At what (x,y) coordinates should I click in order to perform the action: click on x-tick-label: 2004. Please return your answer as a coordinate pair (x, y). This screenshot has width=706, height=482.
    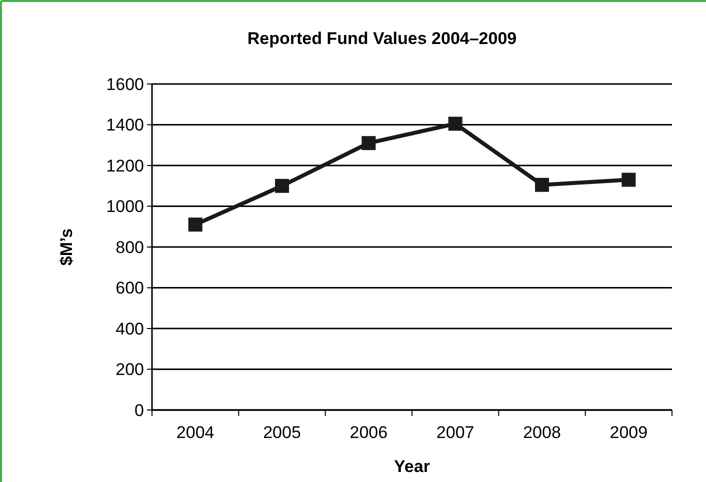
    Looking at the image, I should click on (195, 432).